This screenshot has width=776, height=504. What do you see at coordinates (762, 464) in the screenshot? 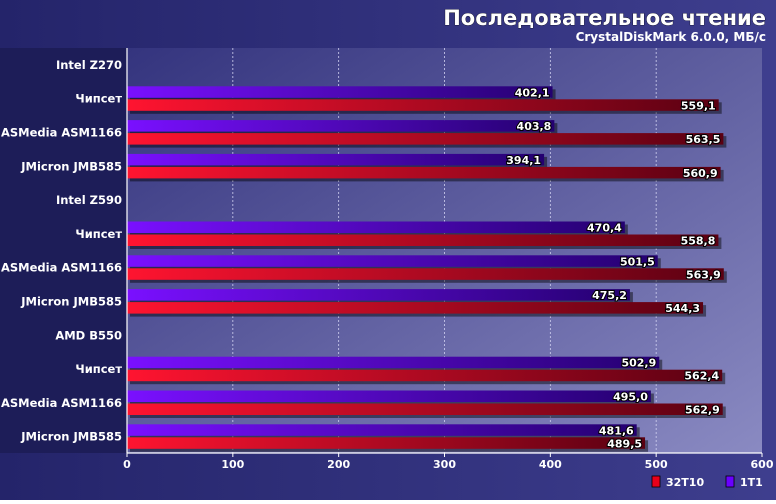
I see `x-tick-label: 600` at bounding box center [762, 464].